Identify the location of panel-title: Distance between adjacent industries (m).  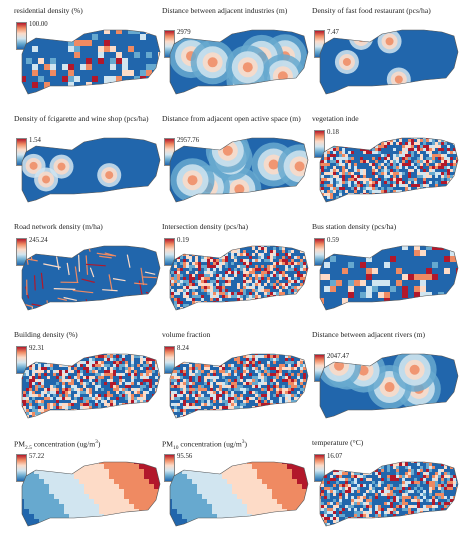
(225, 10).